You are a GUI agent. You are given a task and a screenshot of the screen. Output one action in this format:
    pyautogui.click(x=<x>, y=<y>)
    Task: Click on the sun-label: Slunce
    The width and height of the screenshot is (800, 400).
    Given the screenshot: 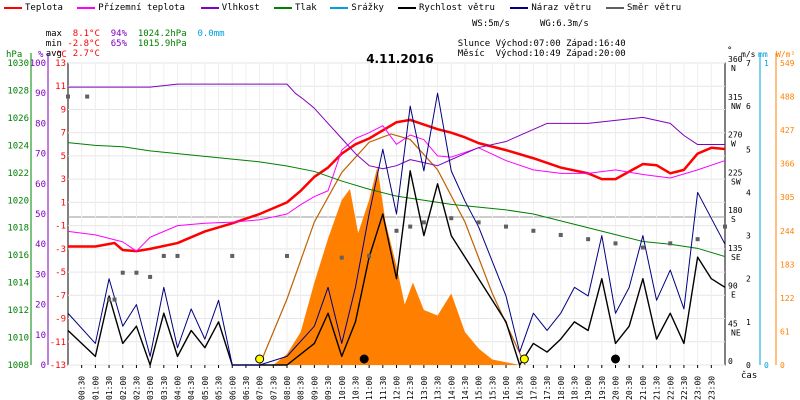 What is the action you would take?
    pyautogui.click(x=474, y=44)
    